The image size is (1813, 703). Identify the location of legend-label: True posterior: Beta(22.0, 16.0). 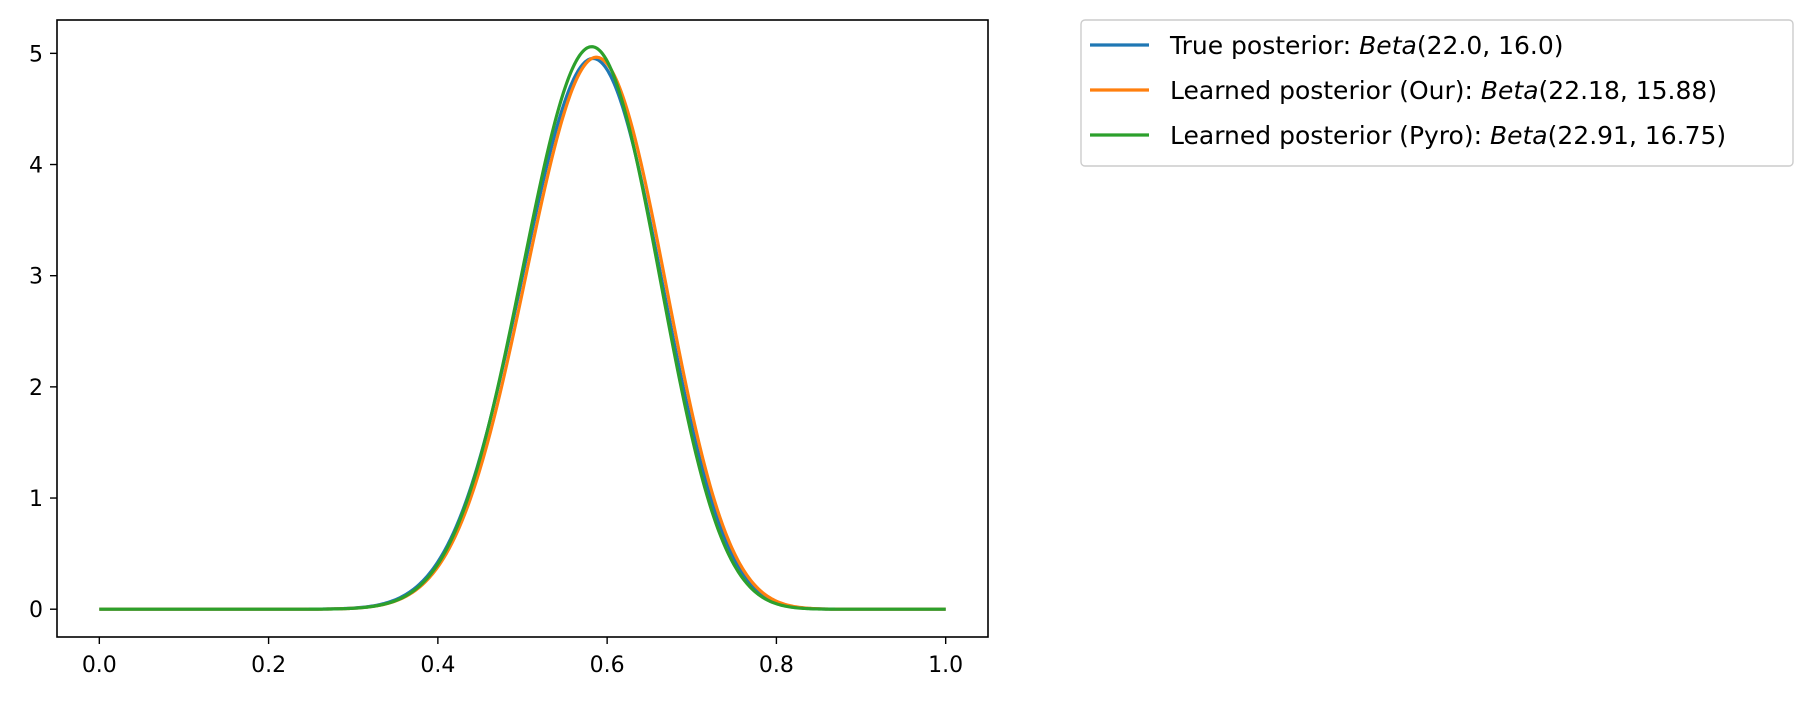
(1366, 45).